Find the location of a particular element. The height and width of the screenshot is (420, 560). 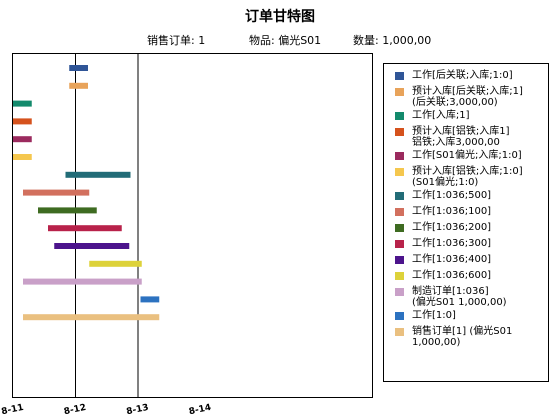

legend-label-1: 预计入库[后关联;入库;1] (后关联;3,000,00) is located at coordinates (467, 97).